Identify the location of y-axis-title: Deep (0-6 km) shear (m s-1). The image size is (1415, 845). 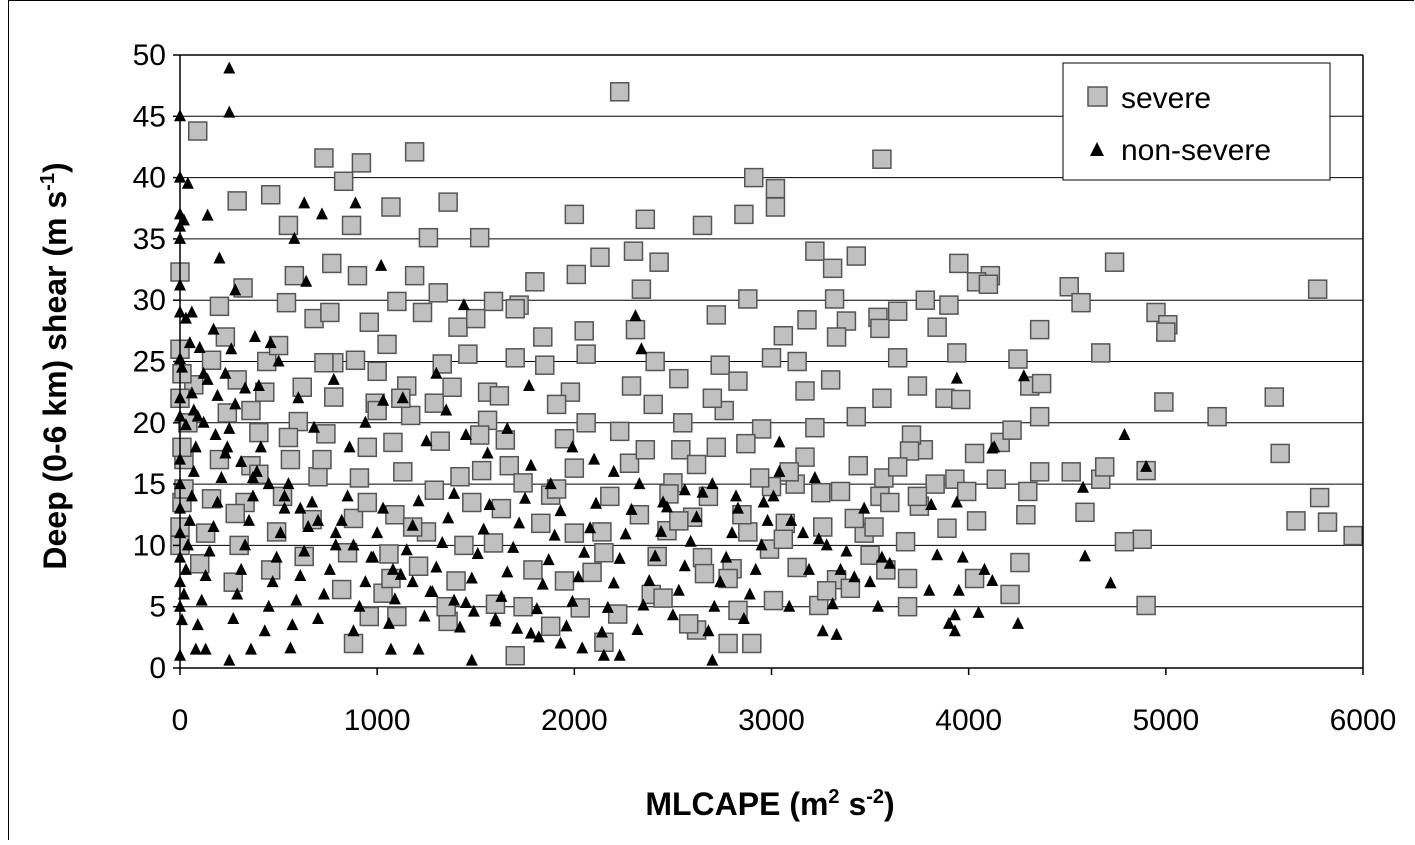
(55, 365).